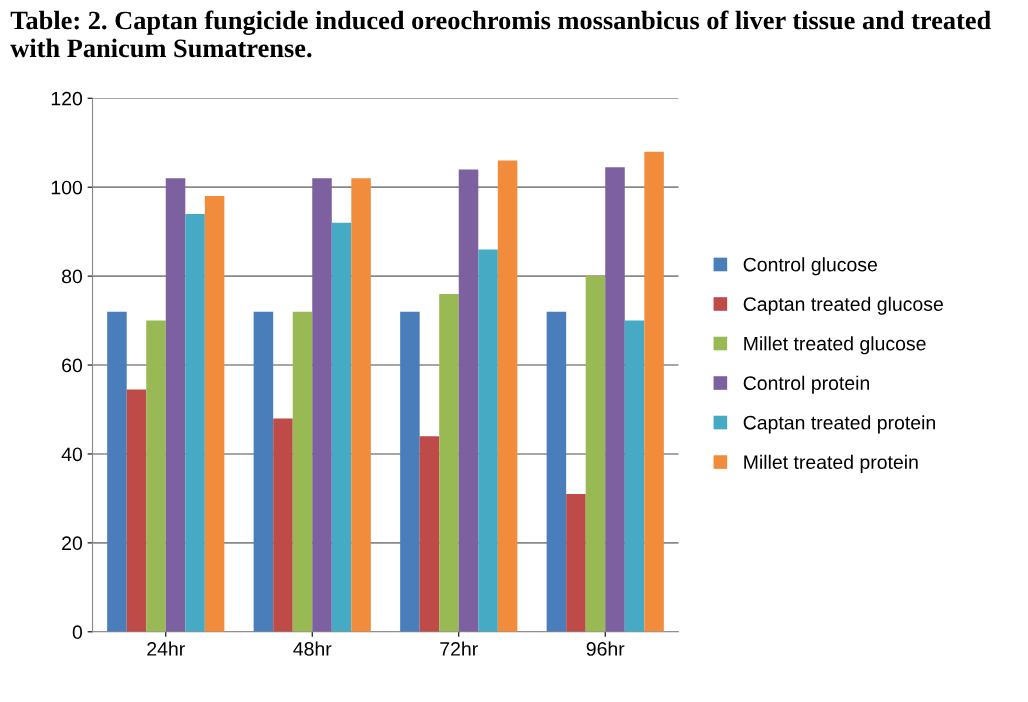 The height and width of the screenshot is (702, 1028). What do you see at coordinates (166, 648) in the screenshot?
I see `x-tick-label: 24hr` at bounding box center [166, 648].